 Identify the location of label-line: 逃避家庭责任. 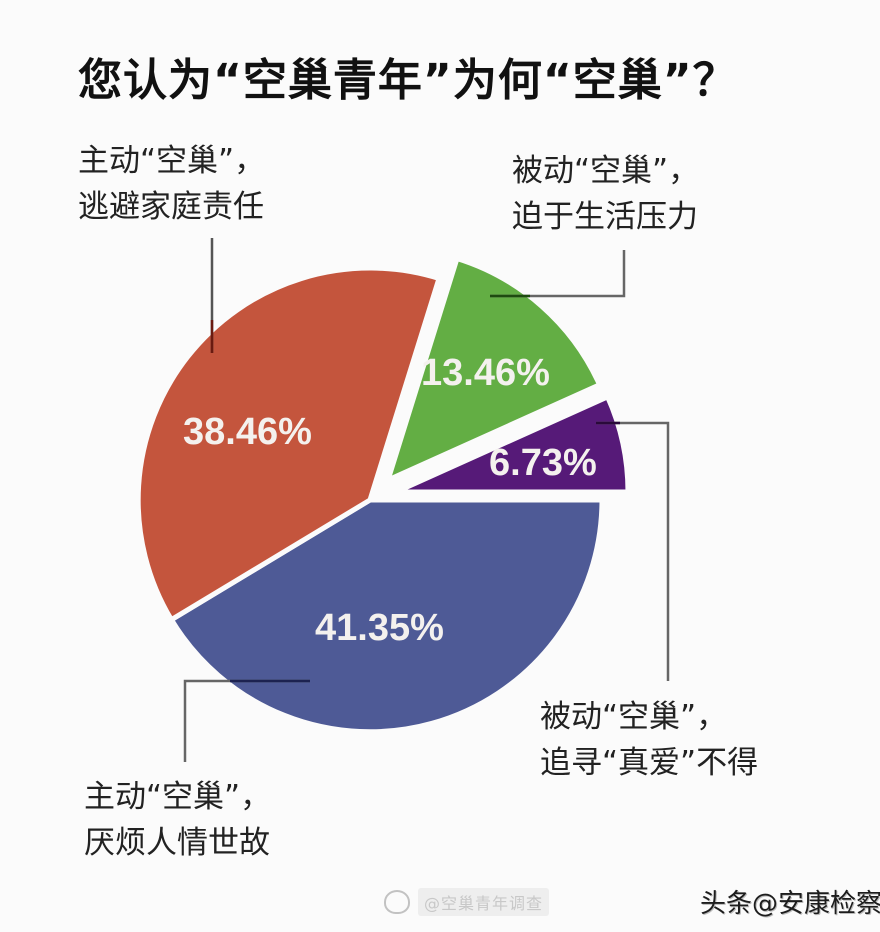
(171, 207).